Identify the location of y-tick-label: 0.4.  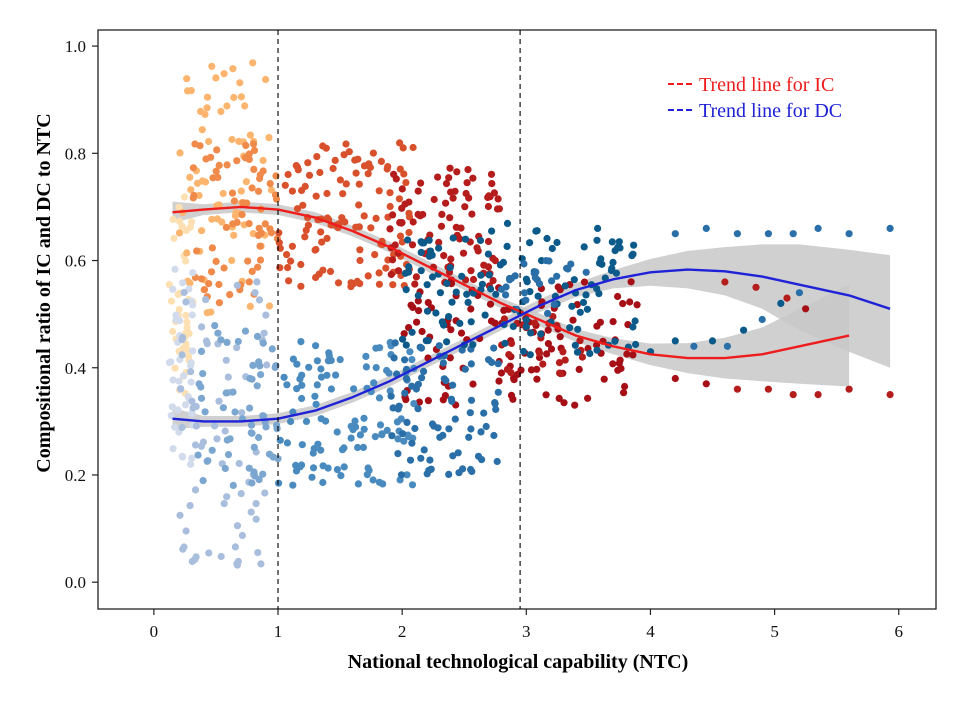
(76, 368).